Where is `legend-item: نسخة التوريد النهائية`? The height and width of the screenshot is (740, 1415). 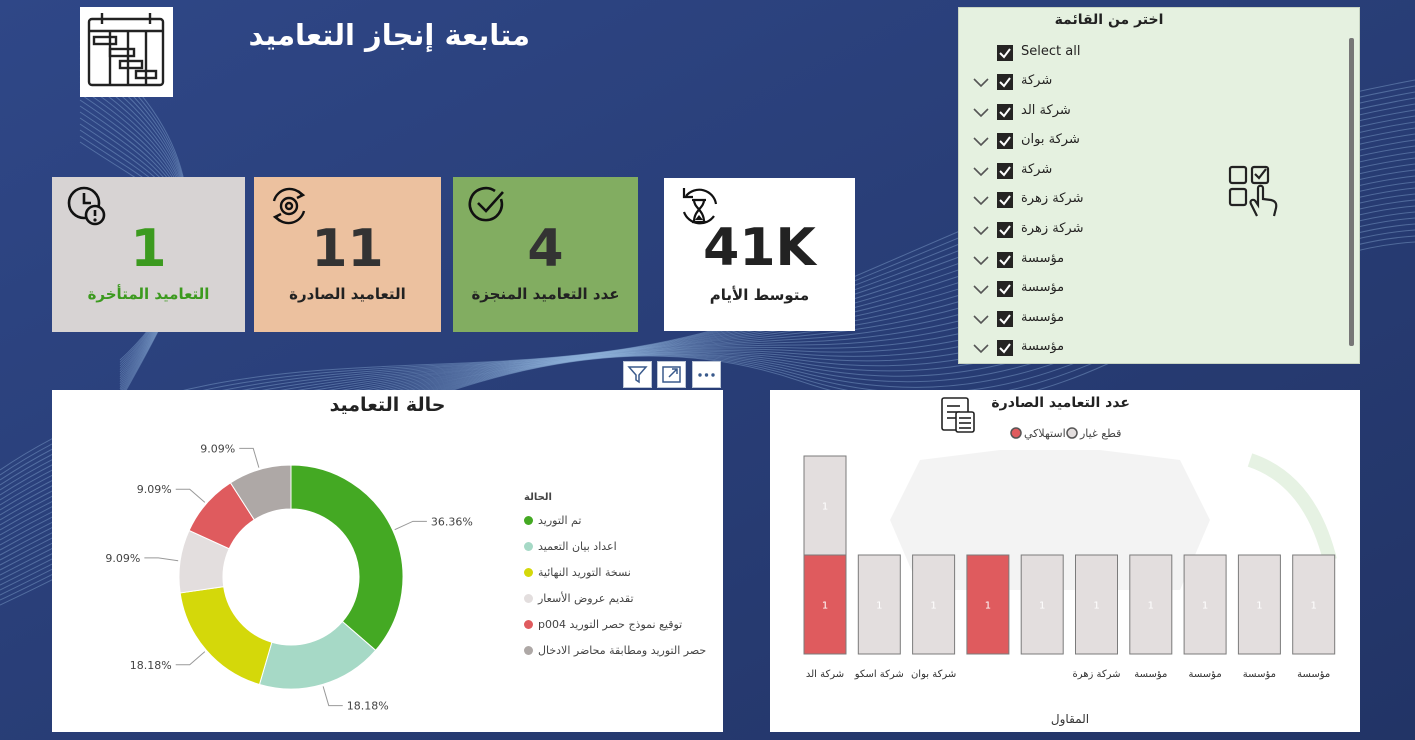 legend-item: نسخة التوريد النهائية is located at coordinates (577, 572).